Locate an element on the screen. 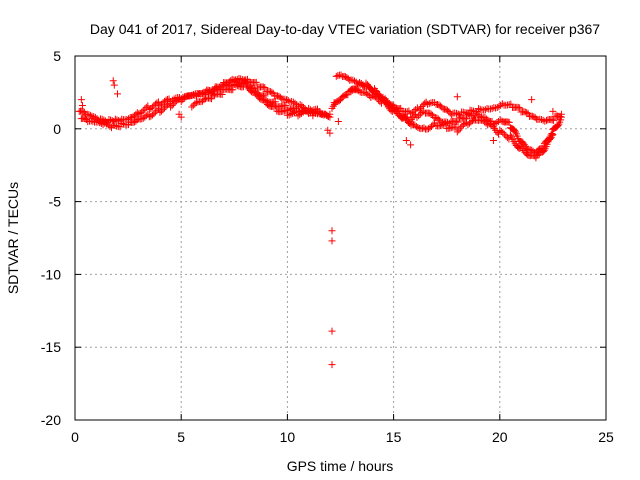  y-tick-label: 5 is located at coordinates (57, 56).